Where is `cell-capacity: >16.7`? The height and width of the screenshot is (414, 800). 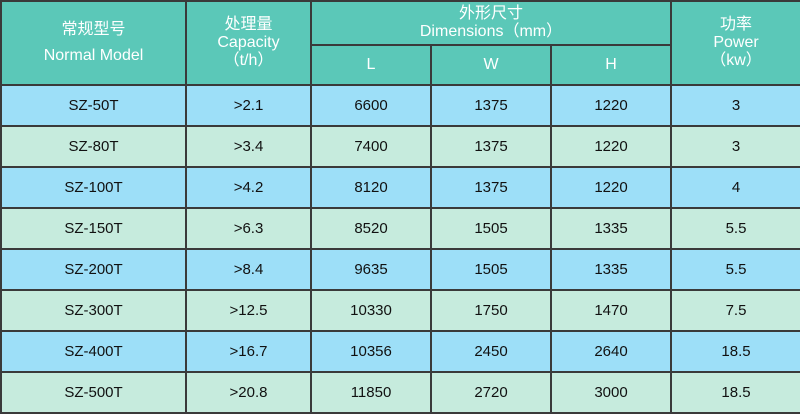 cell-capacity: >16.7 is located at coordinates (248, 351).